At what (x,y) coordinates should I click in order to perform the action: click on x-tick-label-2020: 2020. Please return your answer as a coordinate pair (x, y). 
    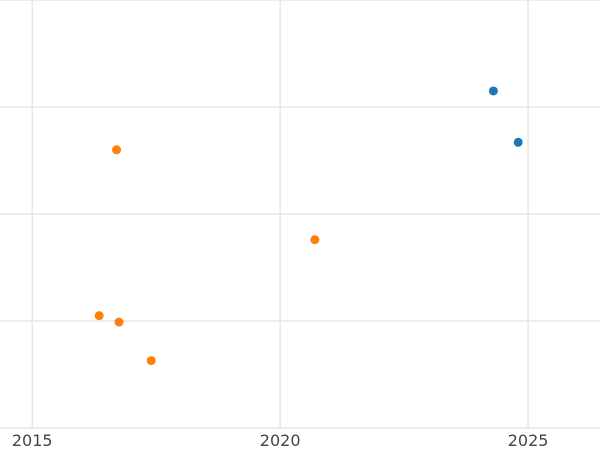
    Looking at the image, I should click on (280, 440).